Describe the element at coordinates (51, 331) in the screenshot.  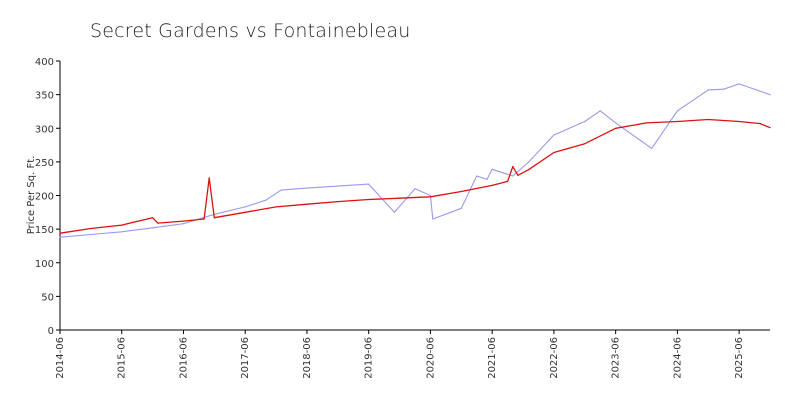
I see `y-tick-label: 0` at that location.